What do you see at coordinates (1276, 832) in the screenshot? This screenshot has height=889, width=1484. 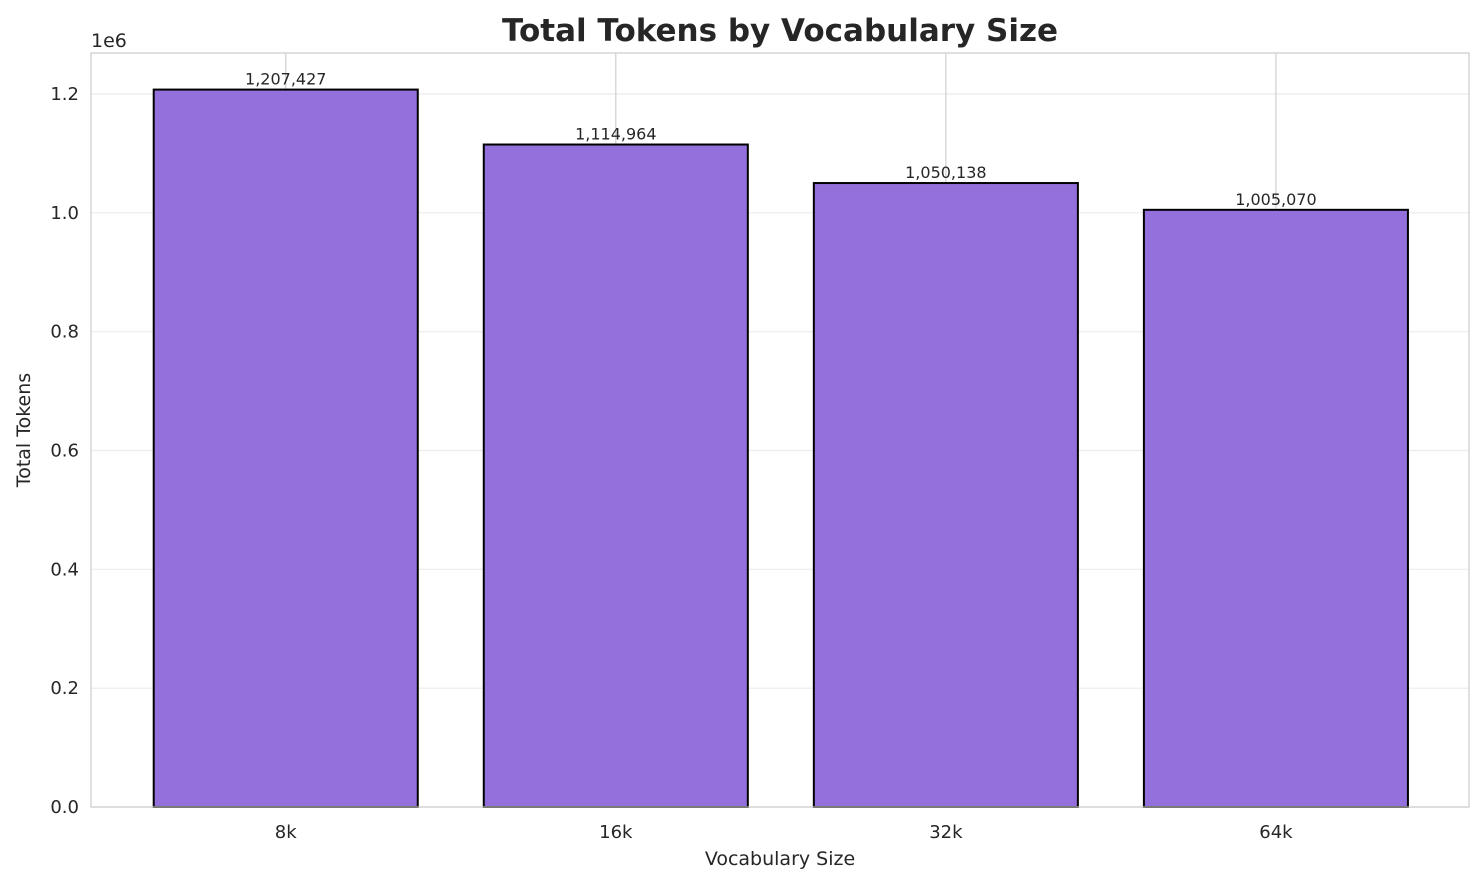 I see `x-tick-label: 64k` at bounding box center [1276, 832].